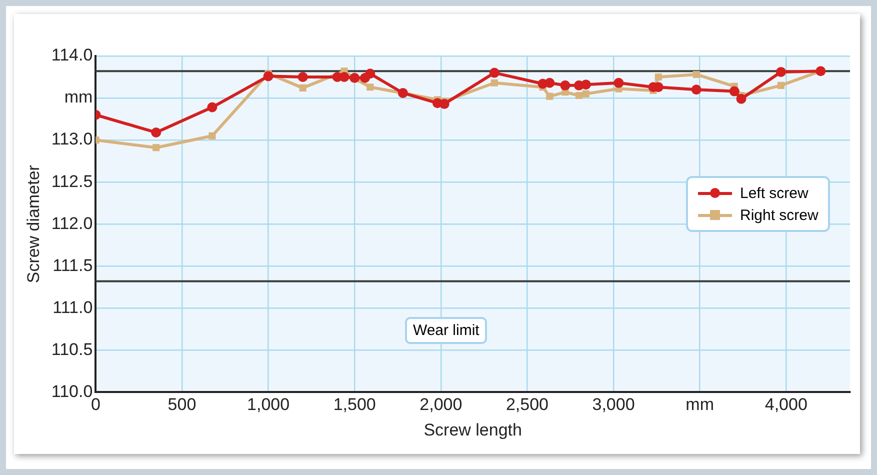 This screenshot has height=475, width=877. I want to click on y-tick-label: 112.0, so click(72, 223).